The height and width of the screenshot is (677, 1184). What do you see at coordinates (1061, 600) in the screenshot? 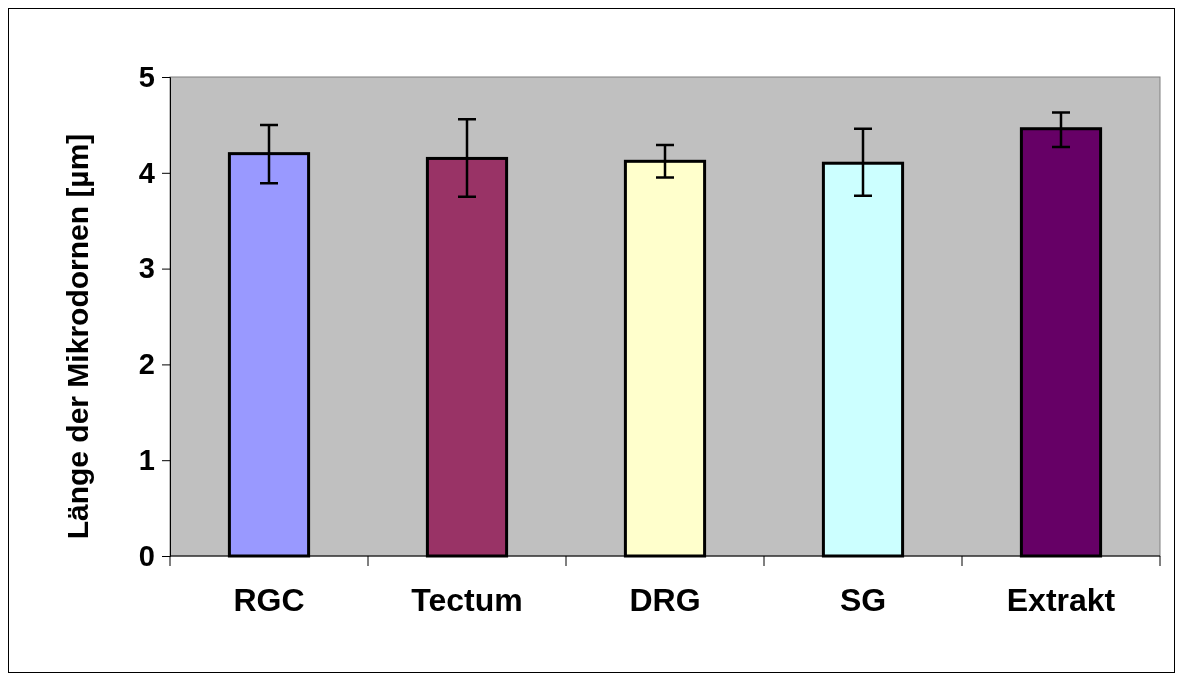
I see `x-tick-label: Extrakt` at bounding box center [1061, 600].